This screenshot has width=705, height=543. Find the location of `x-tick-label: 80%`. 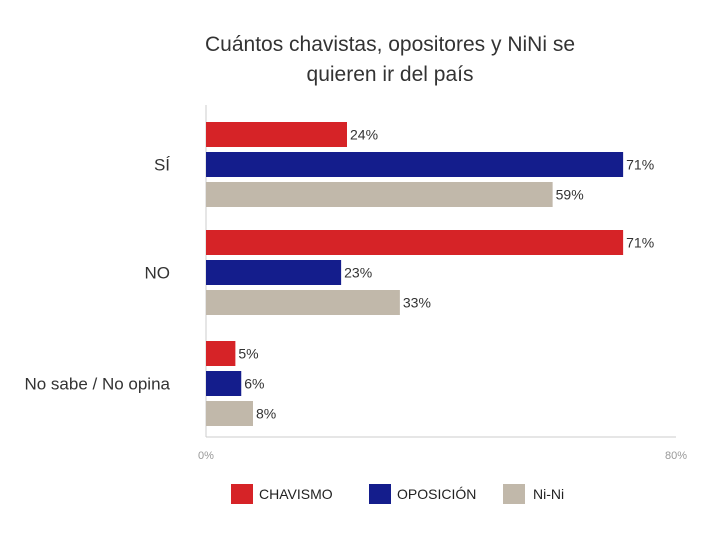

x-tick-label: 80% is located at coordinates (676, 456).